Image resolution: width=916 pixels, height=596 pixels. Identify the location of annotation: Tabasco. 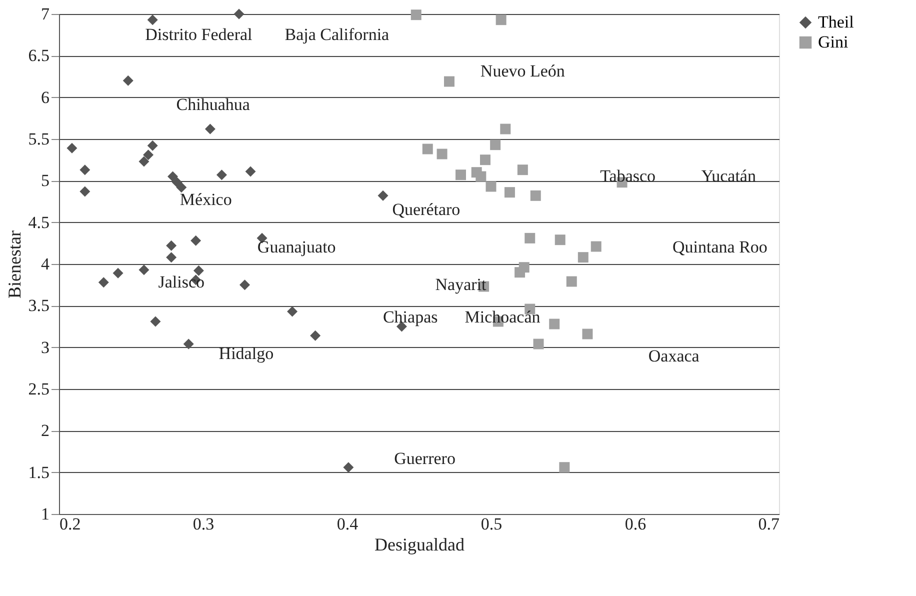
(628, 176).